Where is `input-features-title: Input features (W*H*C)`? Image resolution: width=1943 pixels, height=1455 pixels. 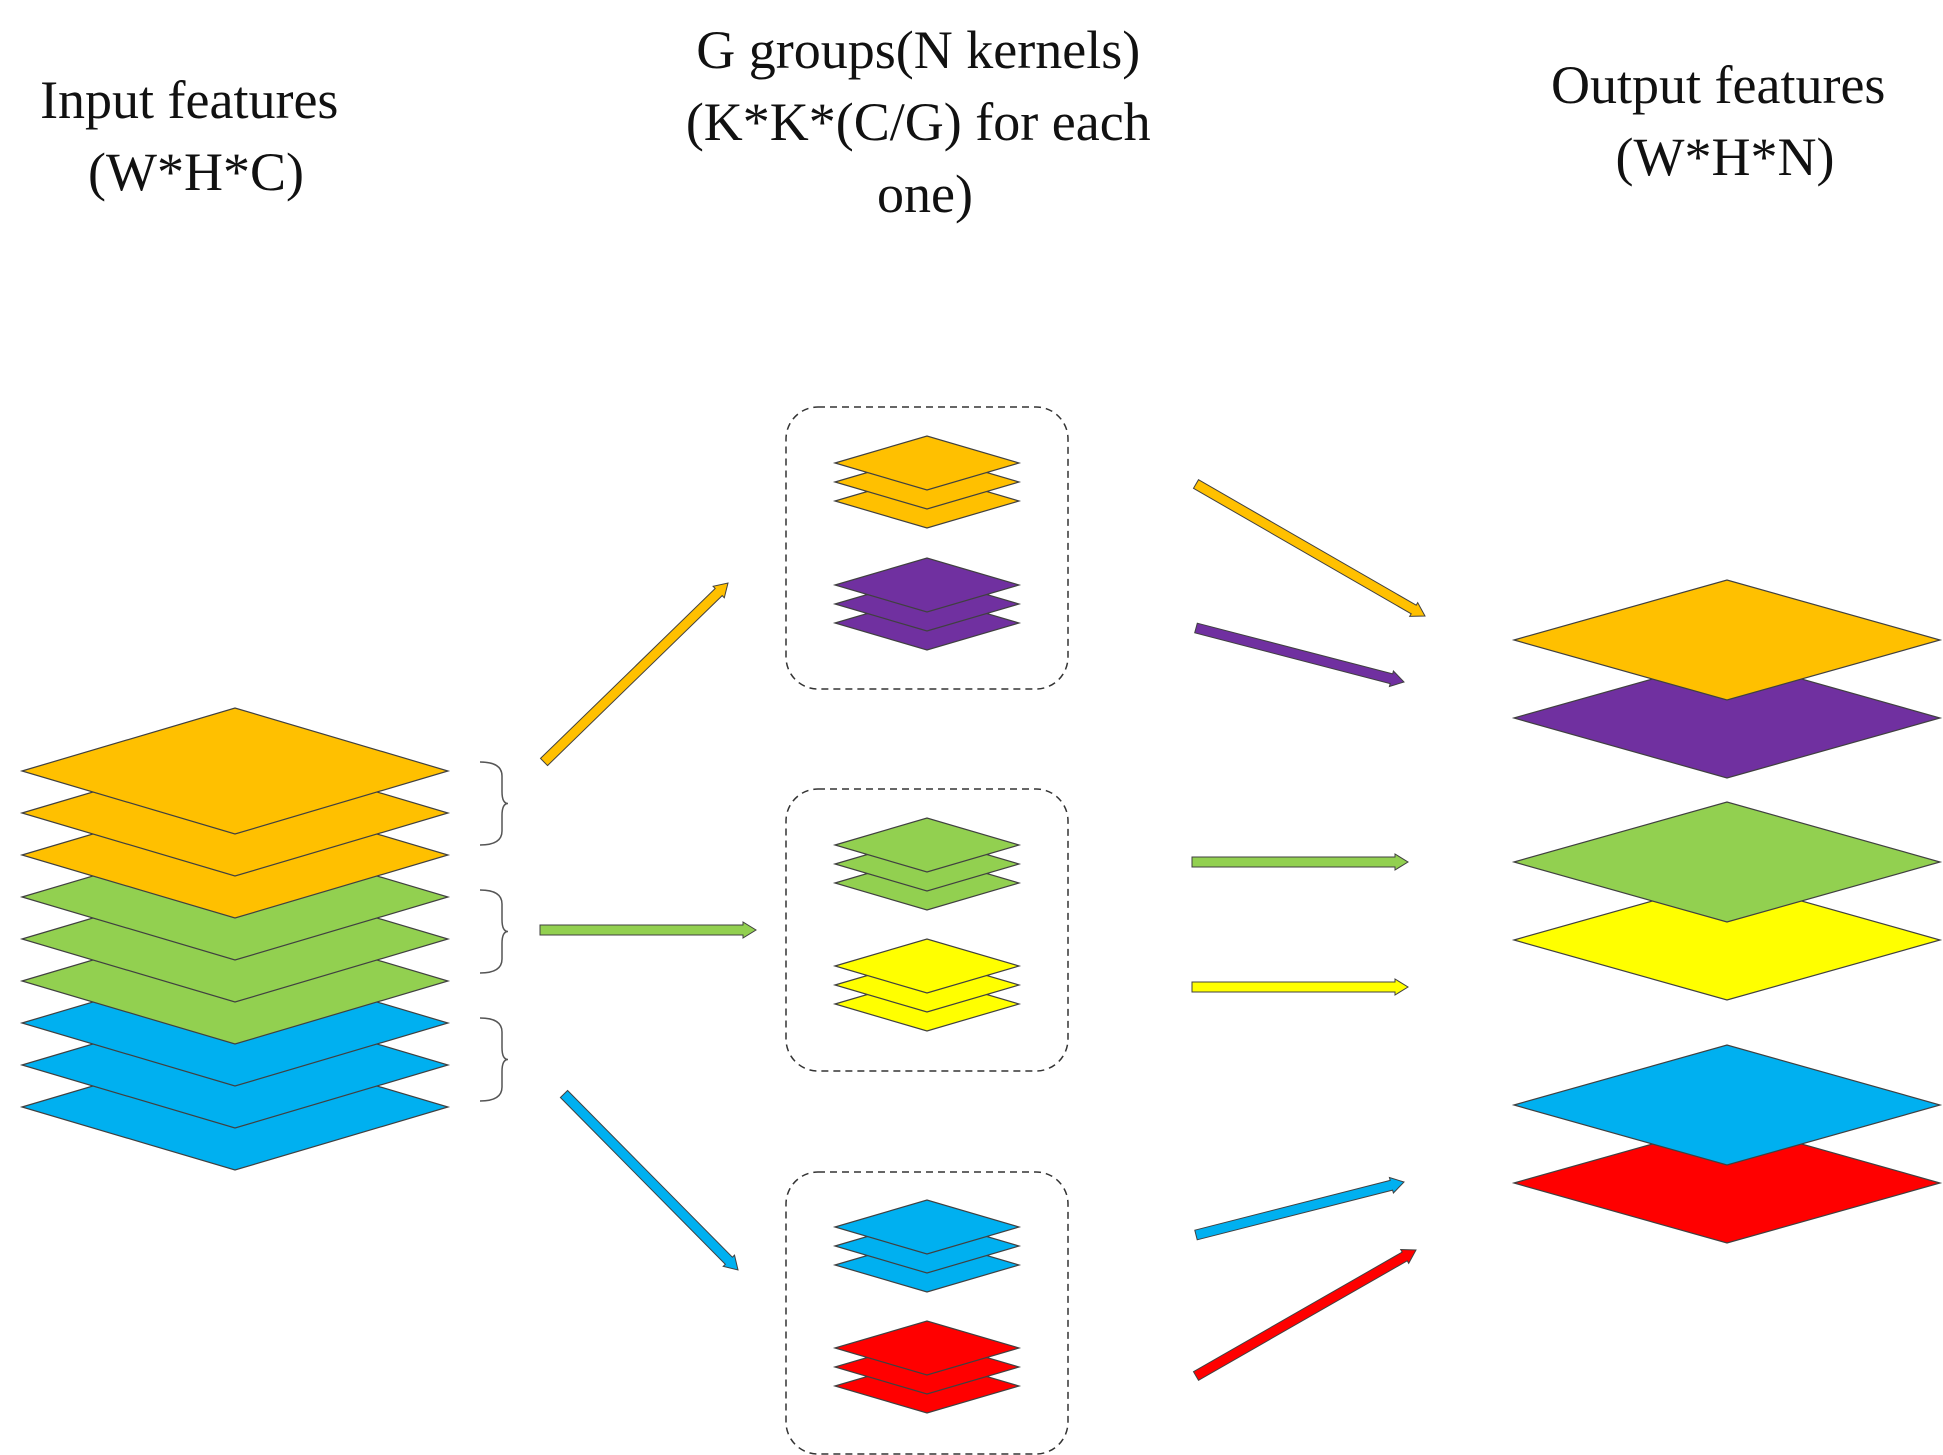
input-features-title: Input features (W*H*C) is located at coordinates (196, 136).